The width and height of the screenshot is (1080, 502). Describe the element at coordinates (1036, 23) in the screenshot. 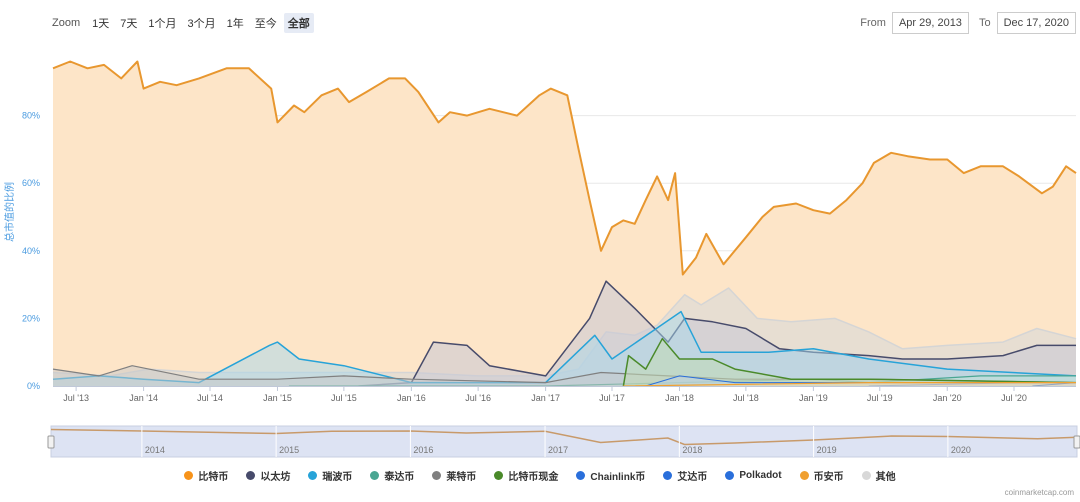

I see `to-date-input: Dec 17, 2020` at that location.